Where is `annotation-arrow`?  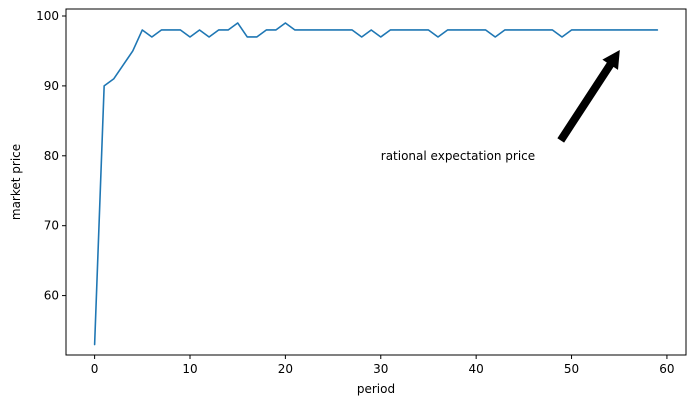 annotation-arrow is located at coordinates (588, 96).